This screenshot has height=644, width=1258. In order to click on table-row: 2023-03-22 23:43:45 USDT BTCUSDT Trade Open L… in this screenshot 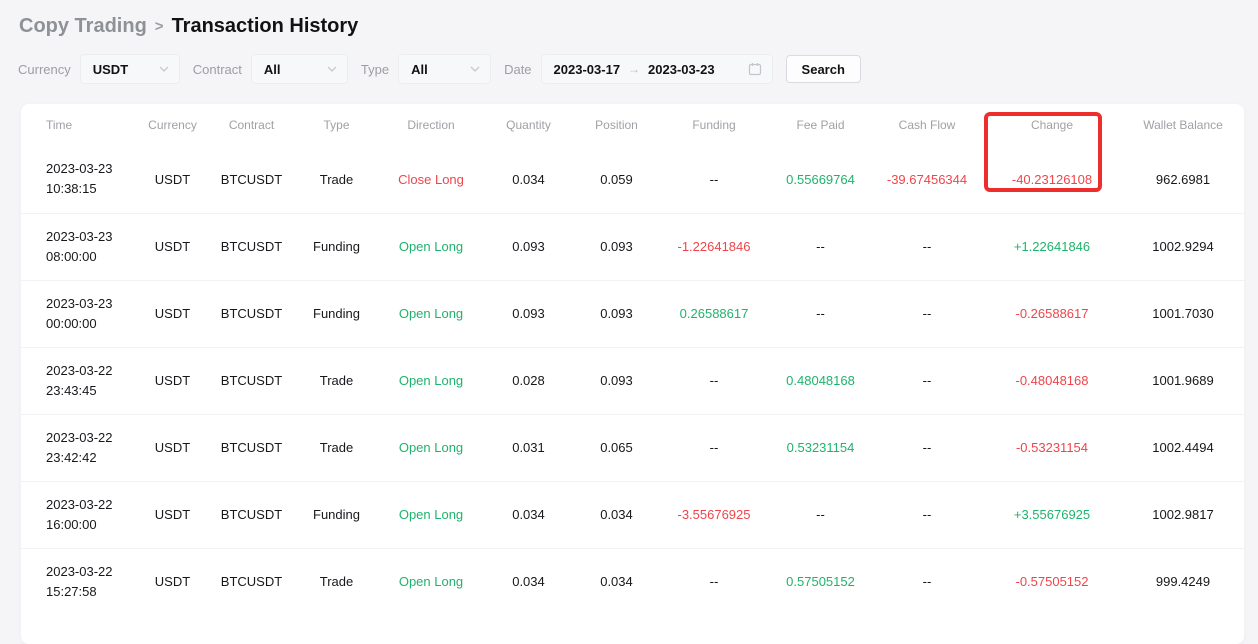, I will do `click(632, 380)`.